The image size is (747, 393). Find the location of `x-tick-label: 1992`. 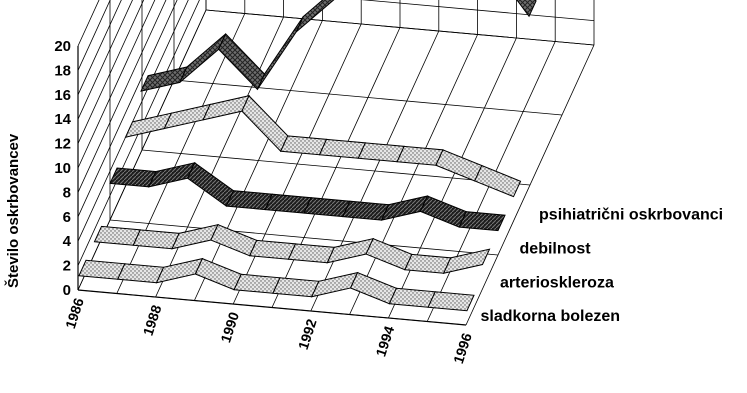

x-tick-label: 1992 is located at coordinates (307, 334).